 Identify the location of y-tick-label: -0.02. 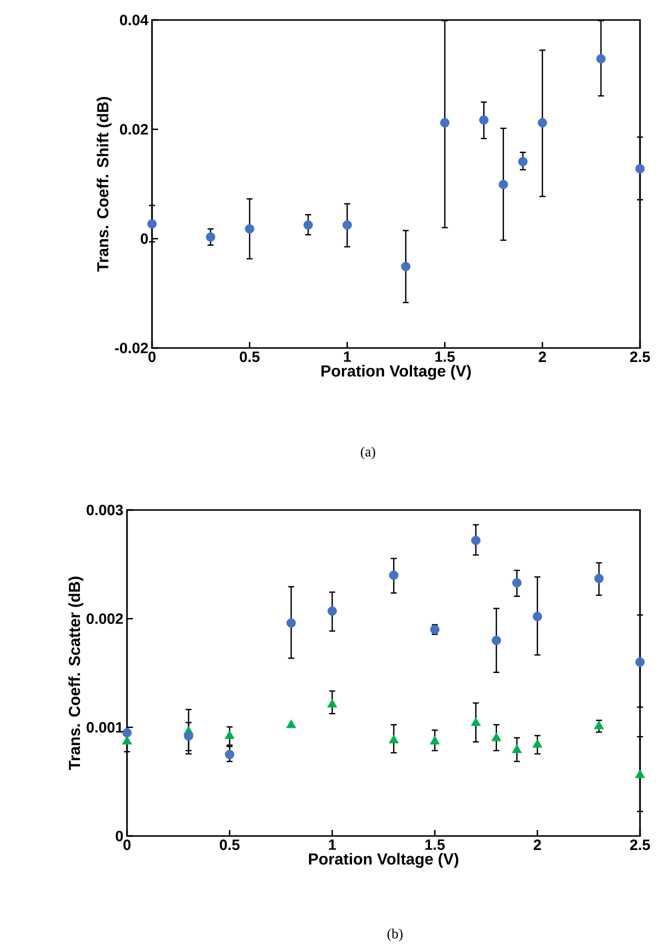
(131, 348).